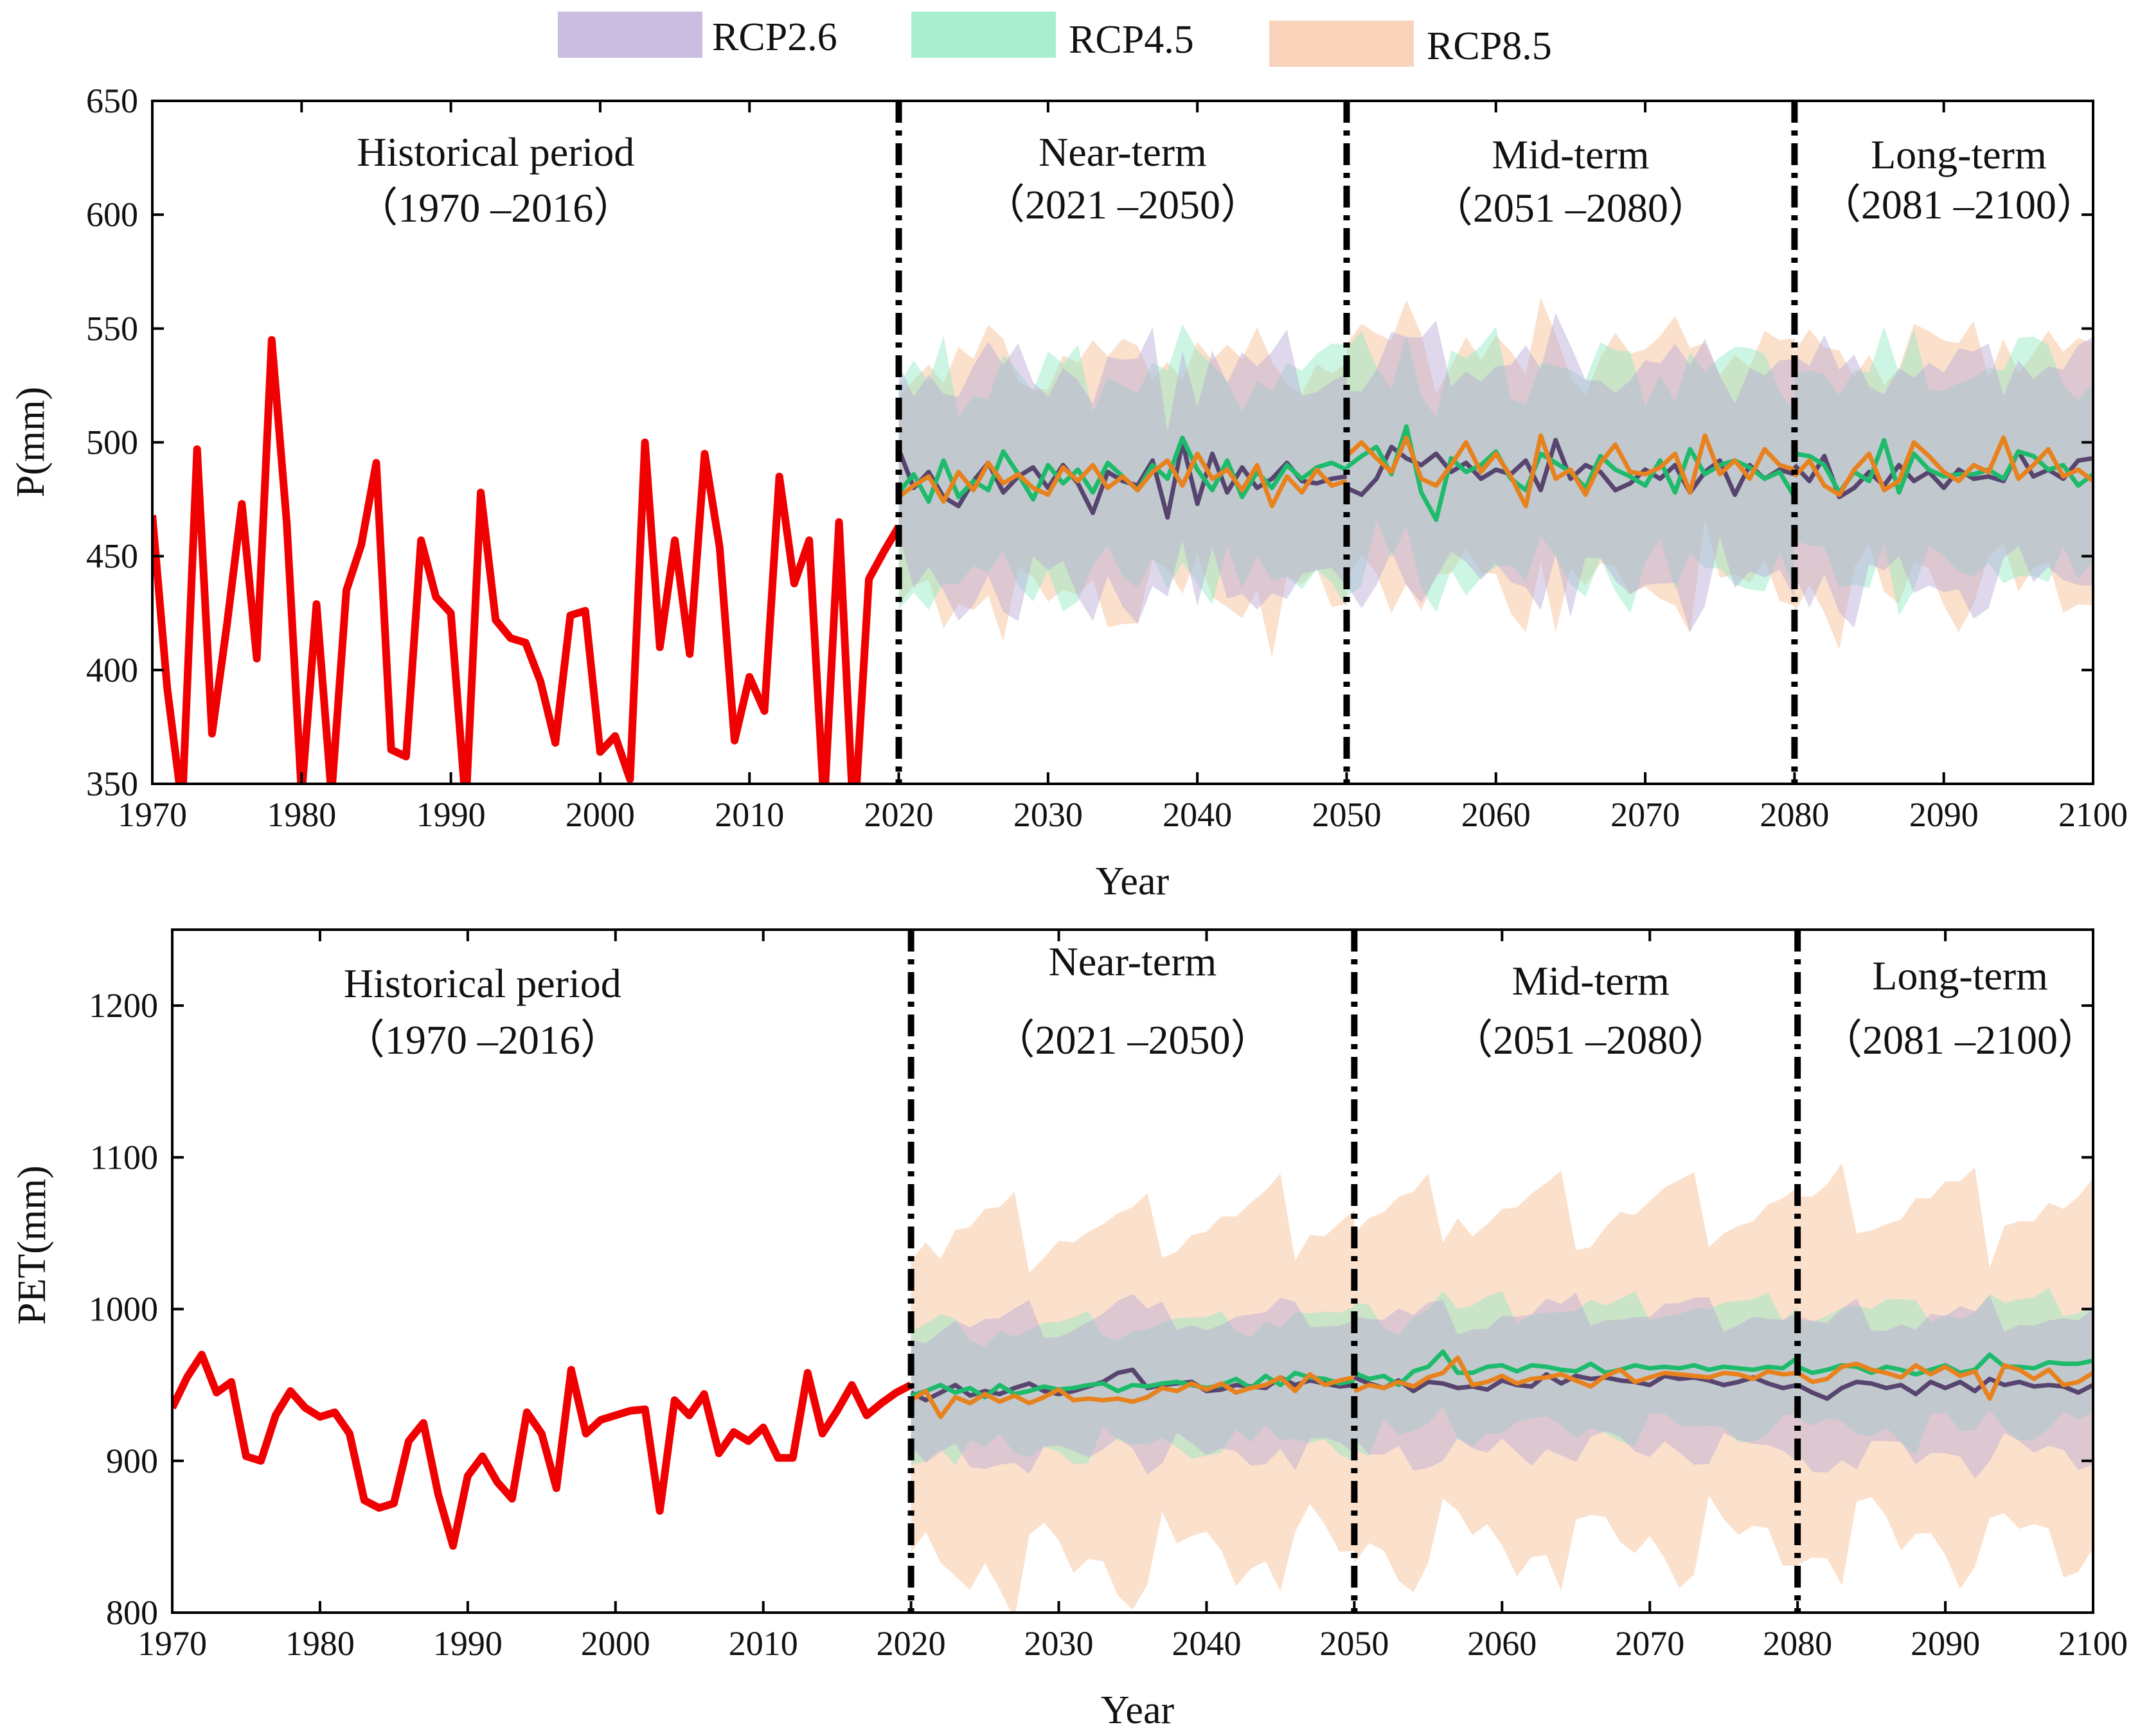 The width and height of the screenshot is (2140, 1736). Describe the element at coordinates (112, 214) in the screenshot. I see `y-tick-label-600: 600` at that location.